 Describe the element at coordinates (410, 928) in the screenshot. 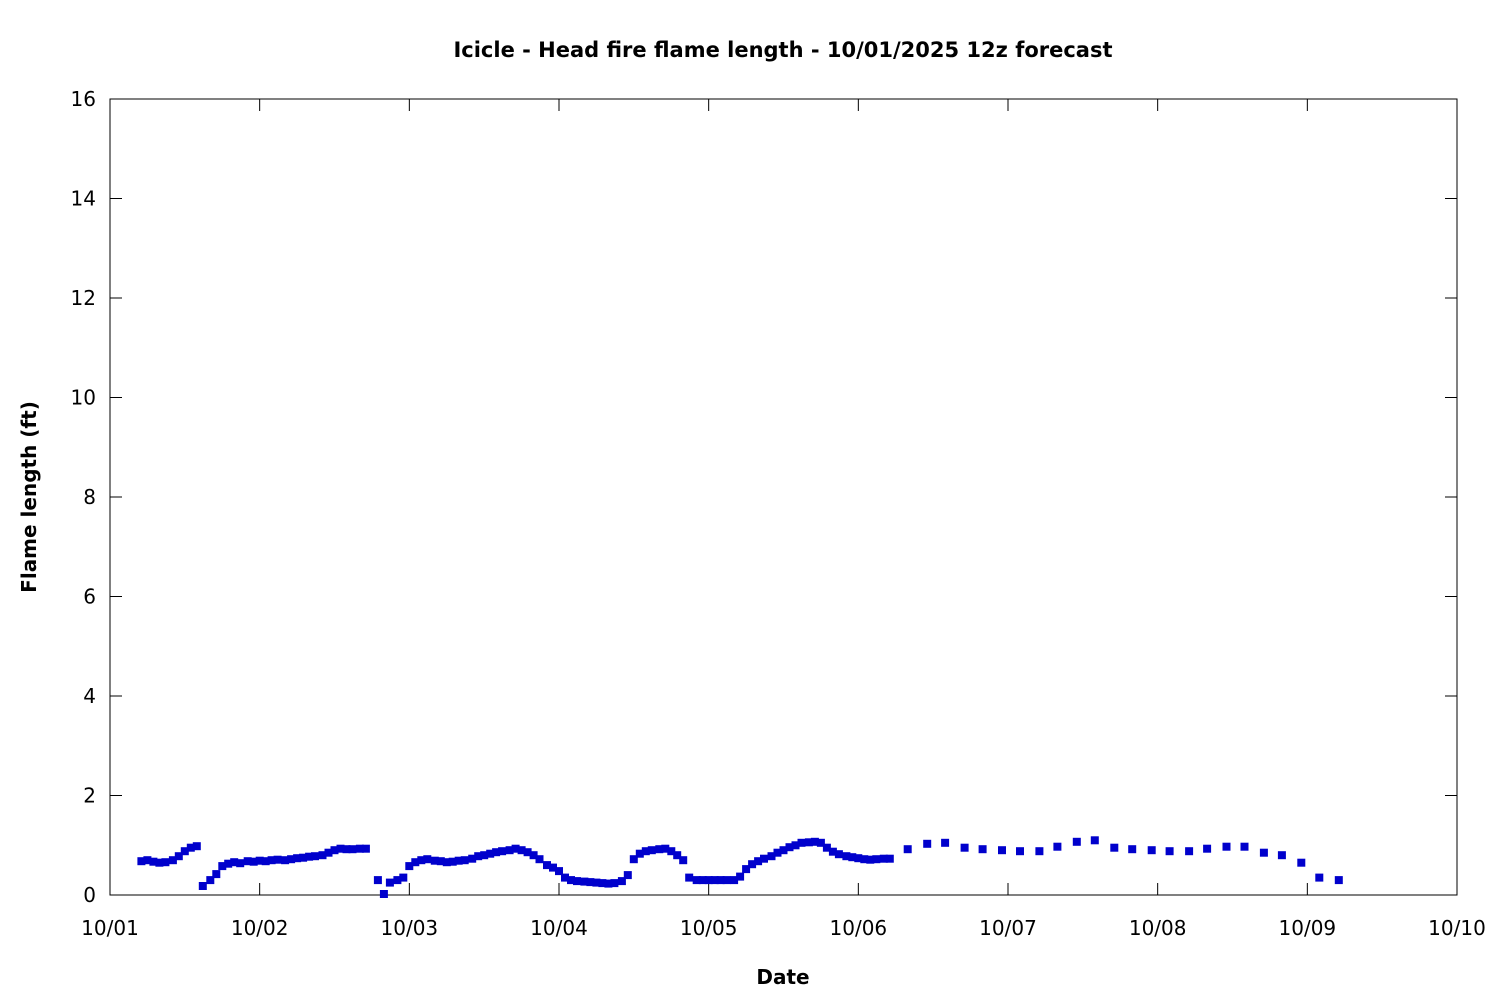

I see `x-tick-label: 10/03` at that location.